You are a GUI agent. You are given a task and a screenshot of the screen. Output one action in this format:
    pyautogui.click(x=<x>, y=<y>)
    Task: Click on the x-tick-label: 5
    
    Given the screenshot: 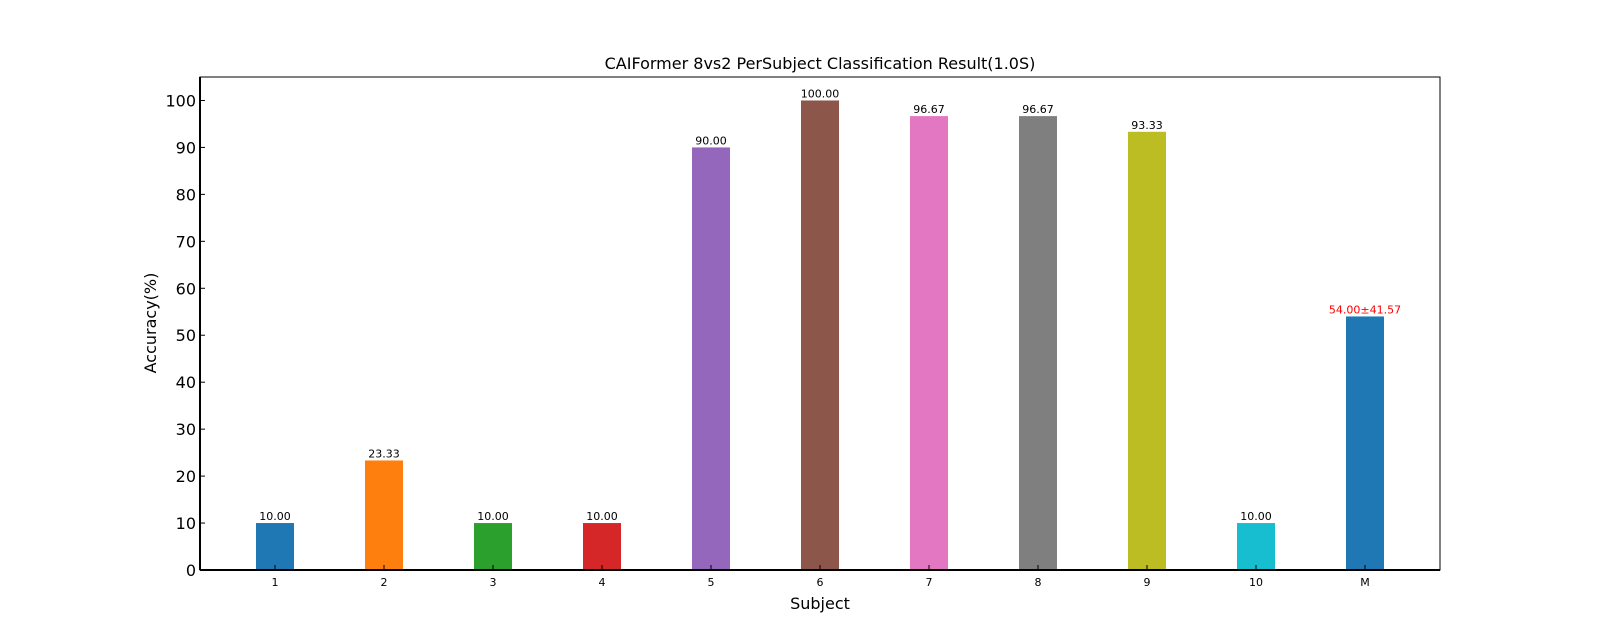 What is the action you would take?
    pyautogui.click(x=711, y=582)
    